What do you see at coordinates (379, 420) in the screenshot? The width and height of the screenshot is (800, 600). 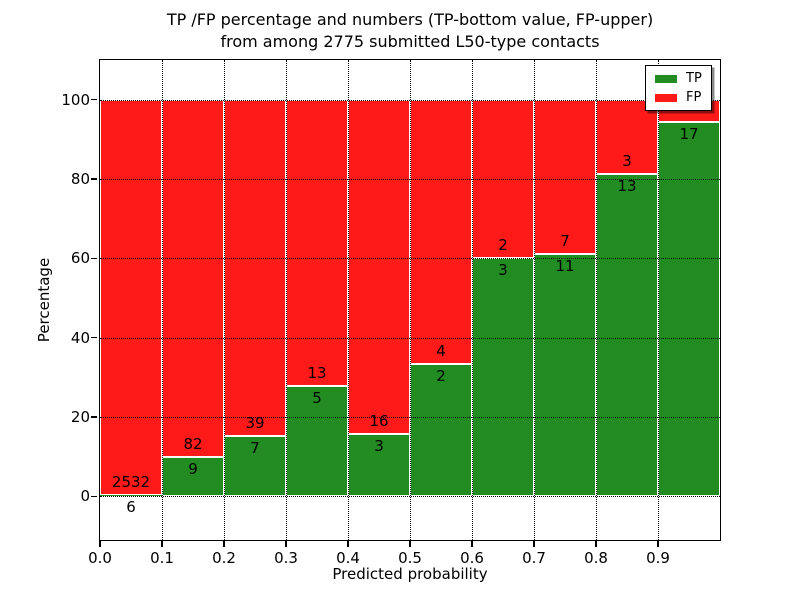 I see `fp-count-label: 16` at bounding box center [379, 420].